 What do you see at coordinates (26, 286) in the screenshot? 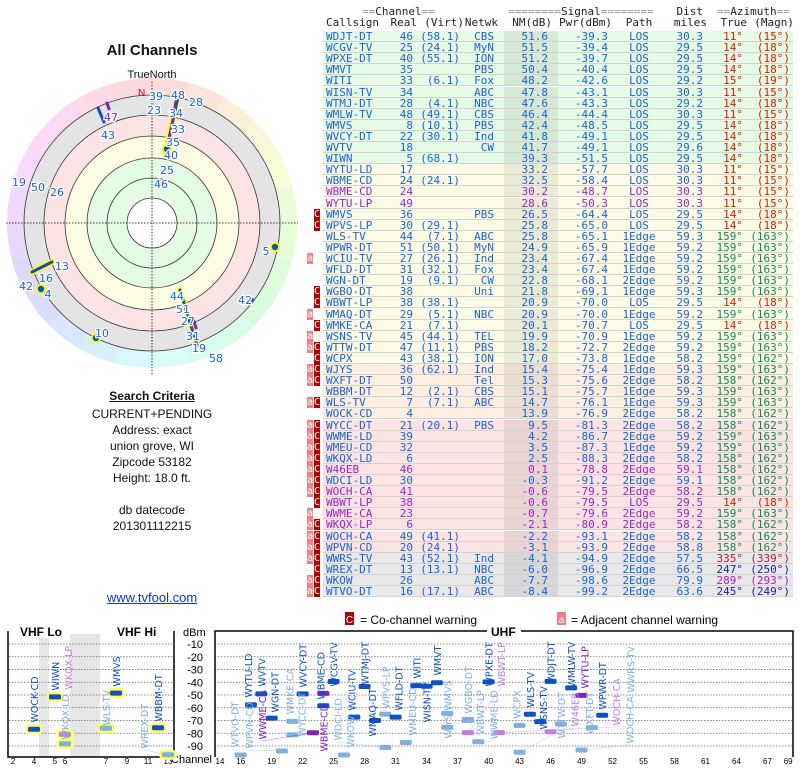
I see `polar-channel-label: 42` at bounding box center [26, 286].